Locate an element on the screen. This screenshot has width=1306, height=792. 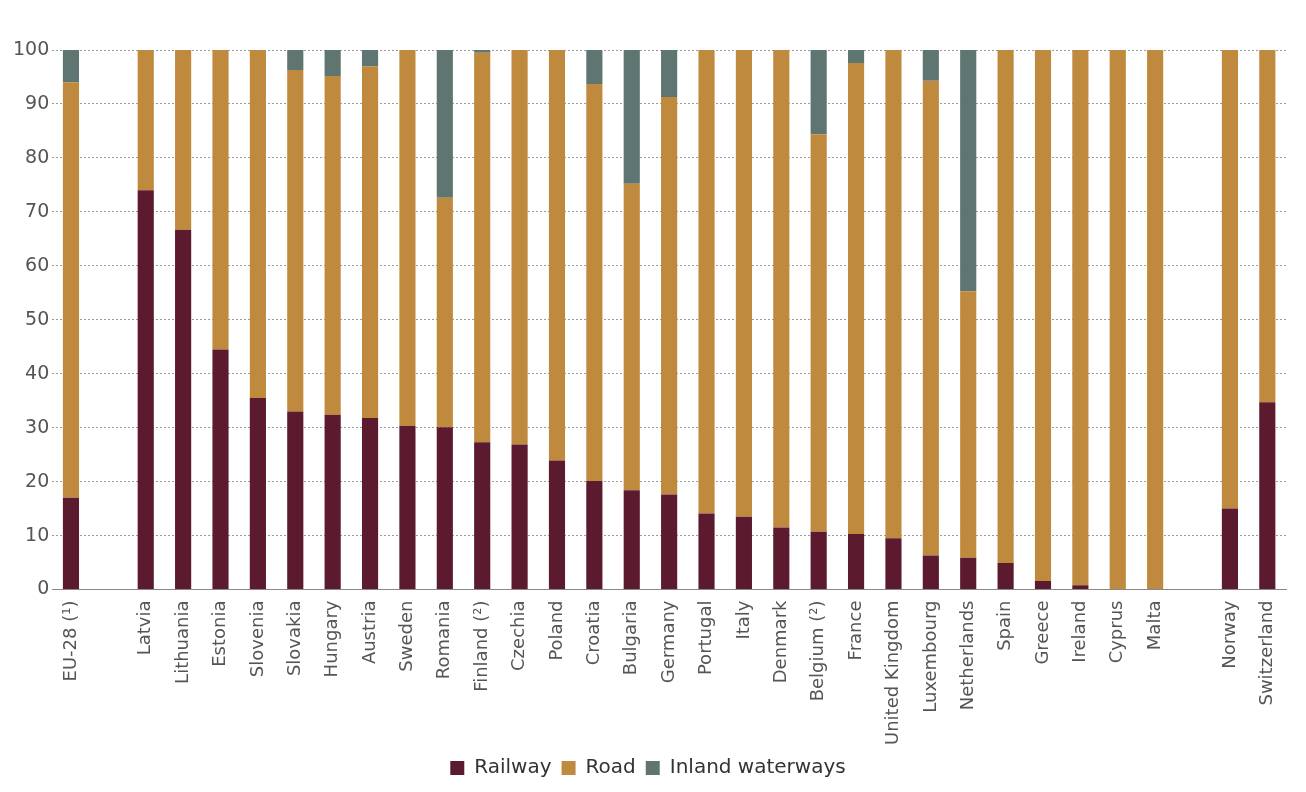
x-tick-label: Cyprus is located at coordinates (1116, 632).